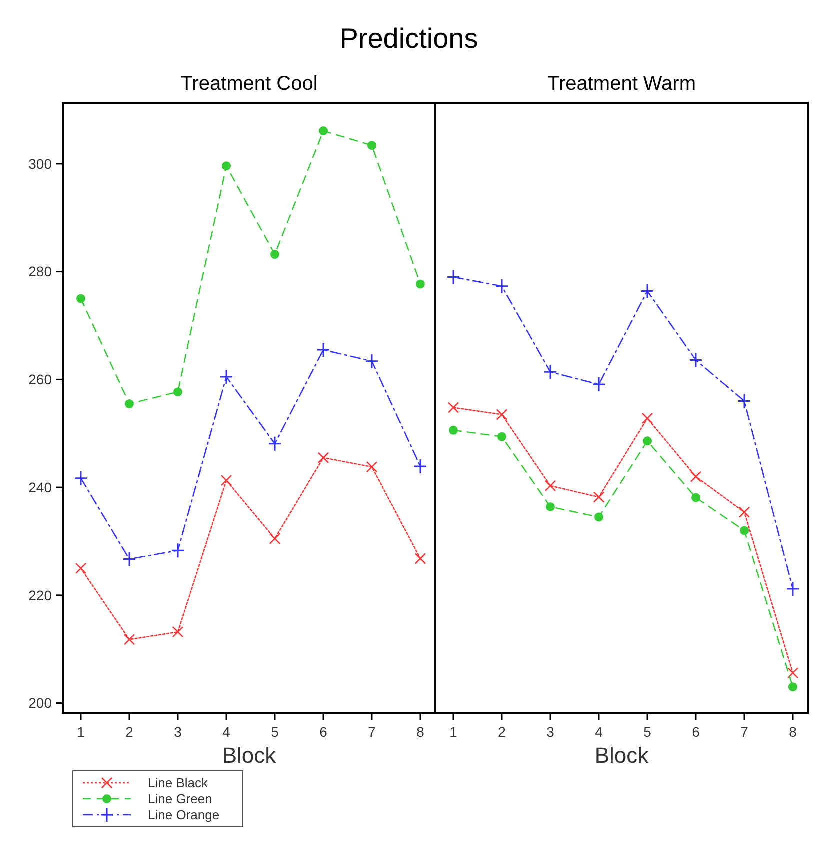 The height and width of the screenshot is (847, 818). What do you see at coordinates (40, 703) in the screenshot?
I see `y-tick-label: 200` at bounding box center [40, 703].